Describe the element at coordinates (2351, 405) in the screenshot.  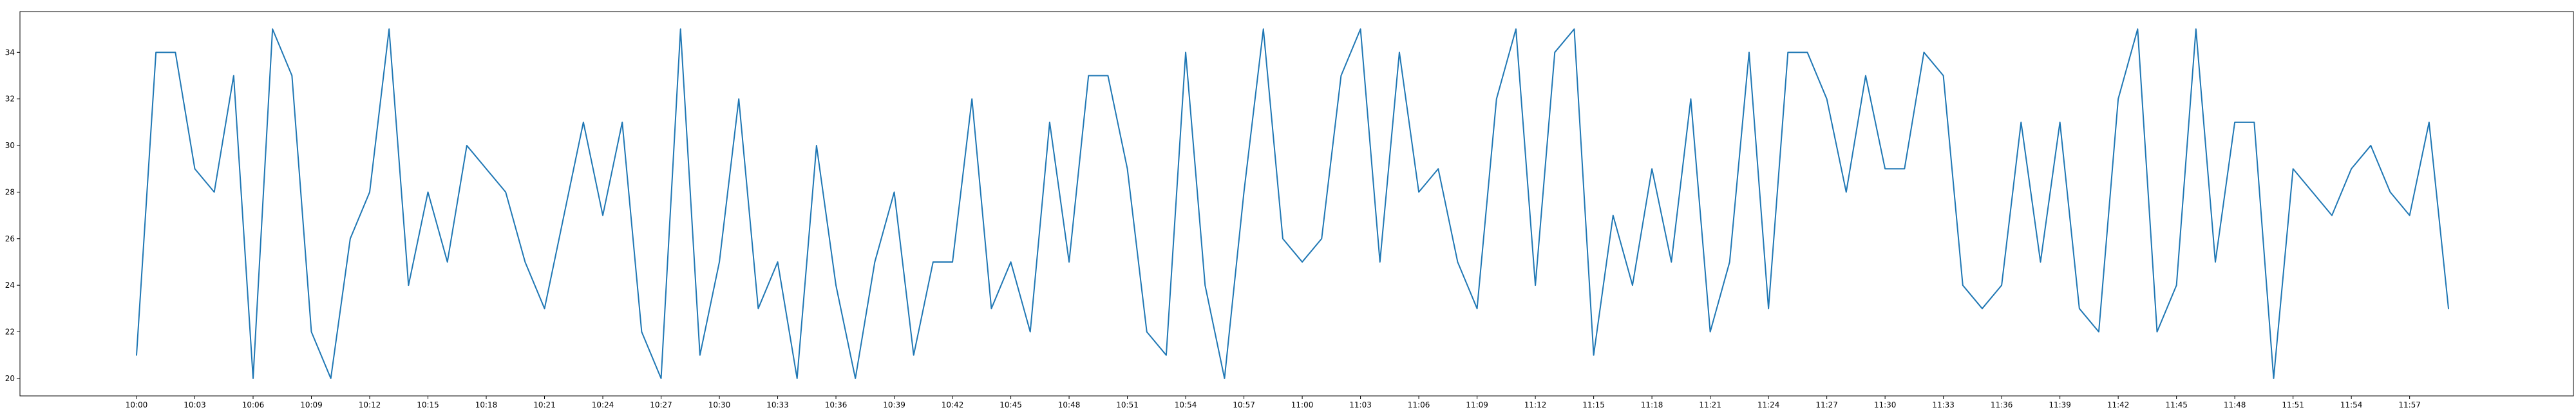
I see `x-tick-label: 11:54` at that location.